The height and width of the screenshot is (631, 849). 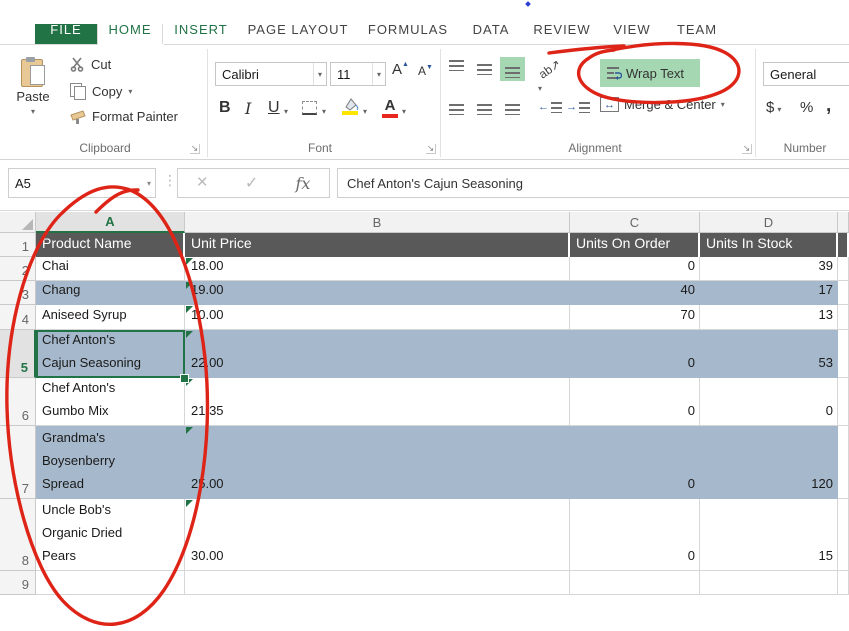 What do you see at coordinates (170, 180) in the screenshot?
I see `name-box-splitter: ⋮` at bounding box center [170, 180].